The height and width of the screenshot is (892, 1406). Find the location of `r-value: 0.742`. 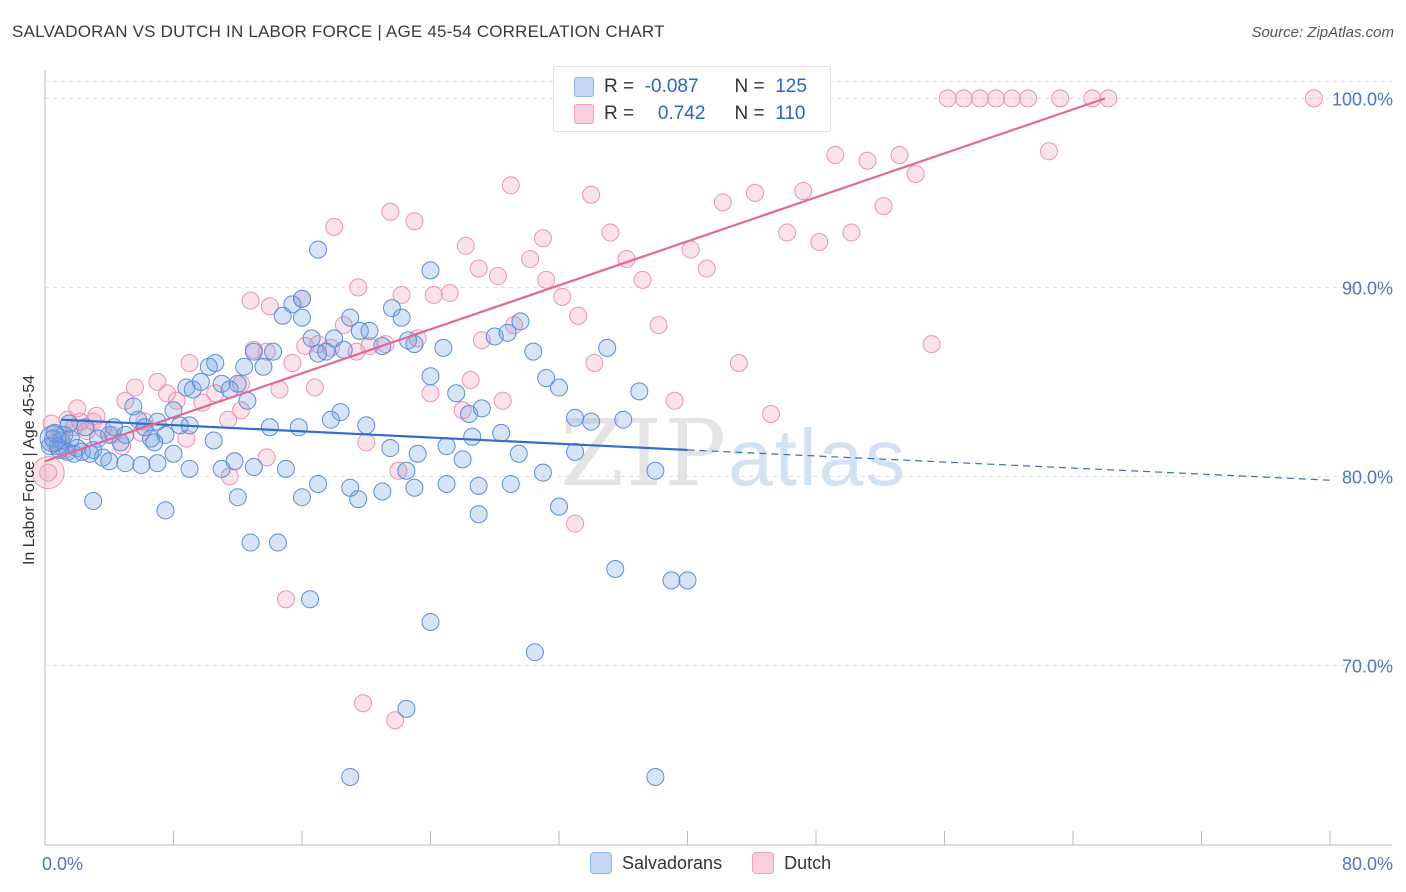

r-value: 0.742 is located at coordinates (681, 113).